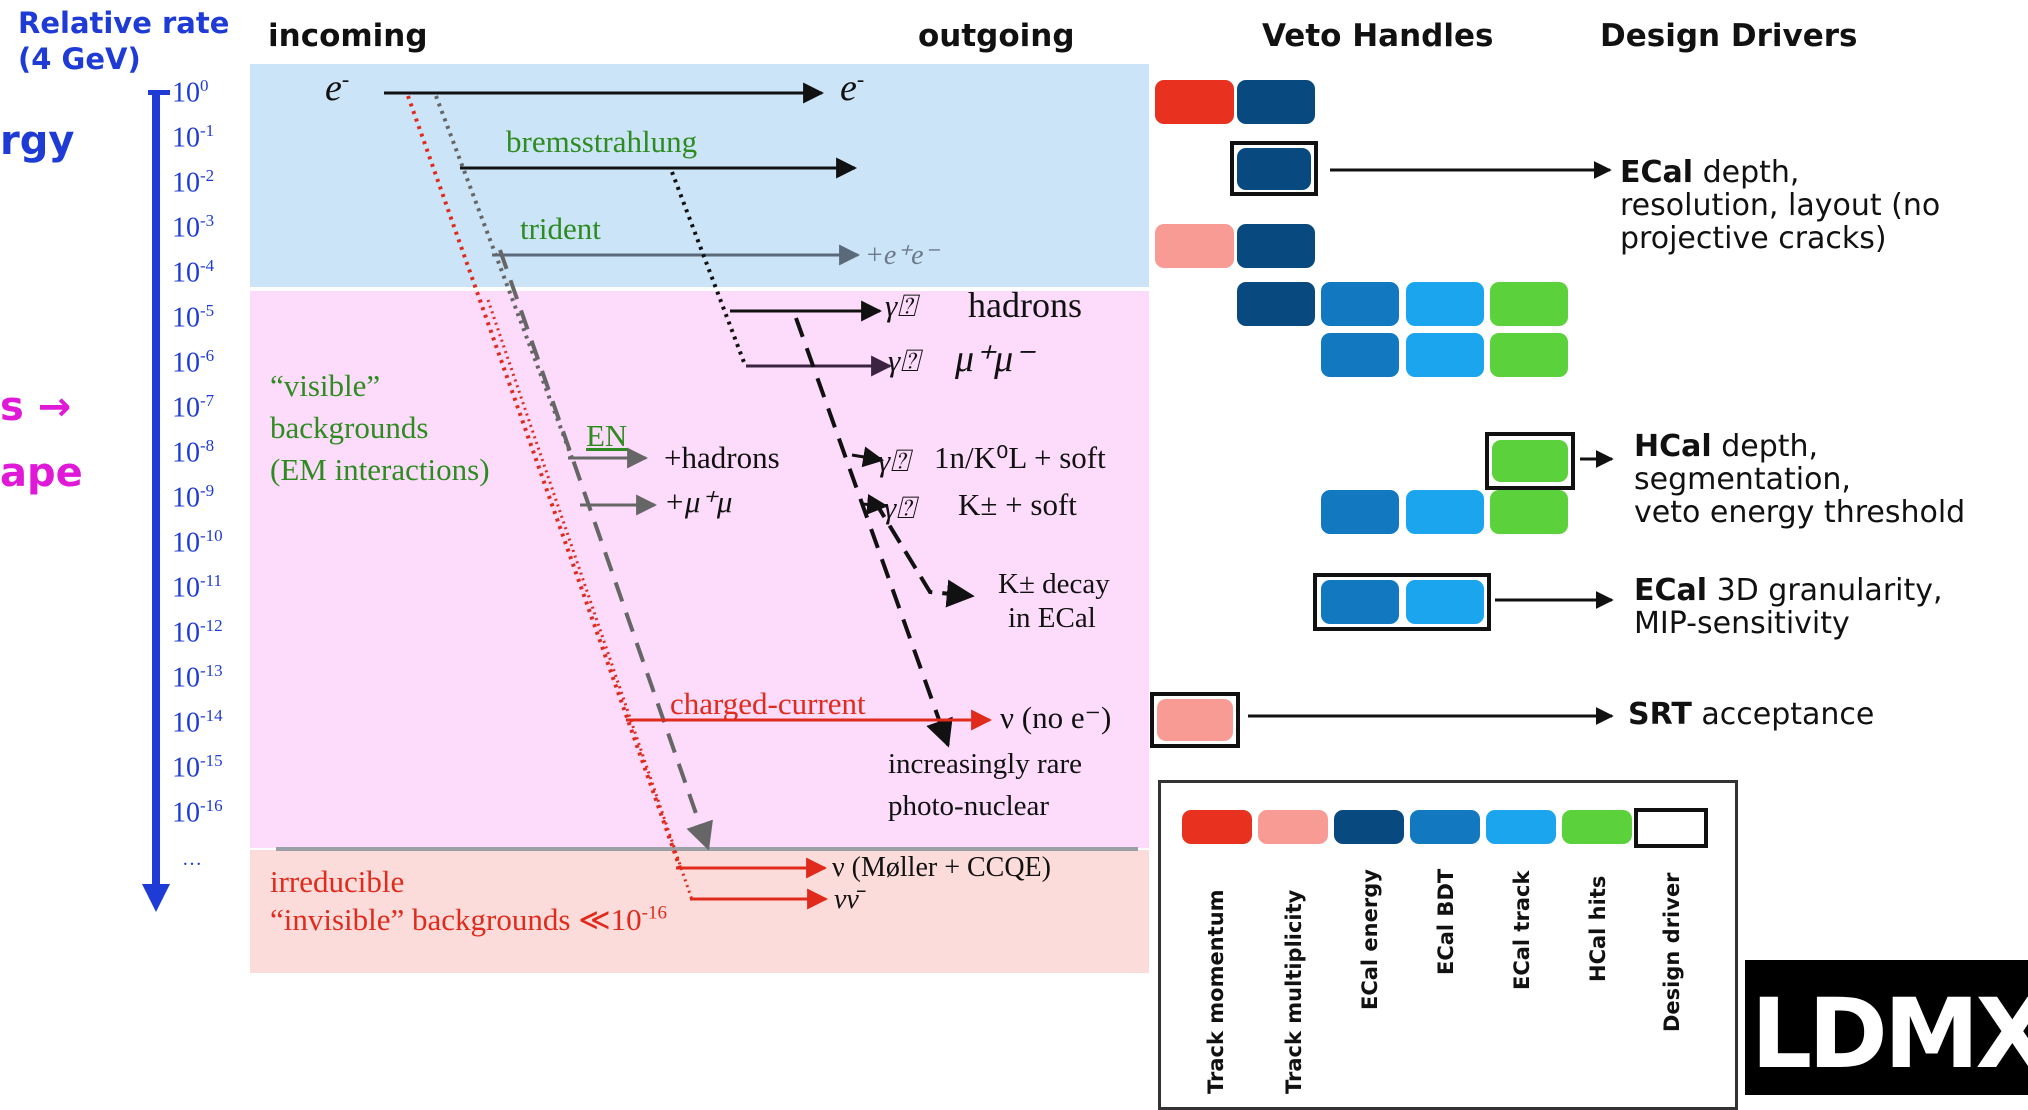 The height and width of the screenshot is (1110, 2028). What do you see at coordinates (193, 272) in the screenshot?
I see `rate-tick: 10⁻⁴` at bounding box center [193, 272].